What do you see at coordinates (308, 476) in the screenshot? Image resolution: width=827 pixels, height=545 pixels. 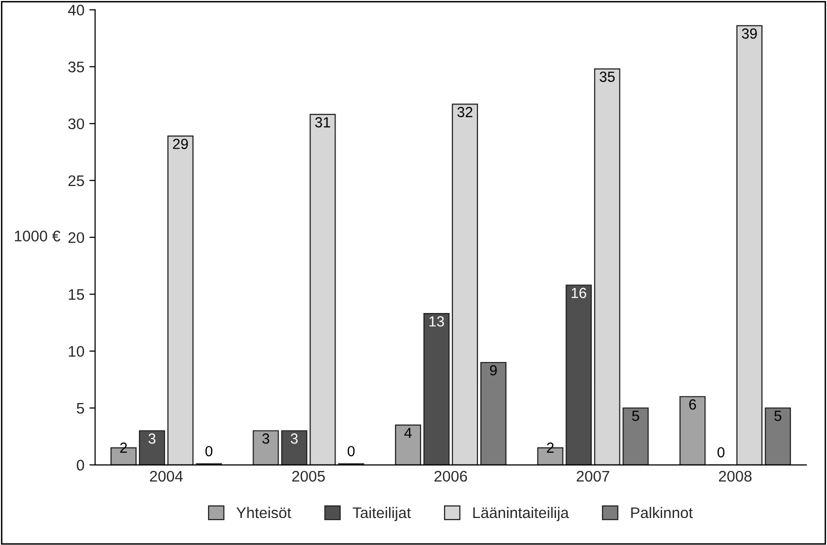 I see `x-tick-label: 2005` at bounding box center [308, 476].